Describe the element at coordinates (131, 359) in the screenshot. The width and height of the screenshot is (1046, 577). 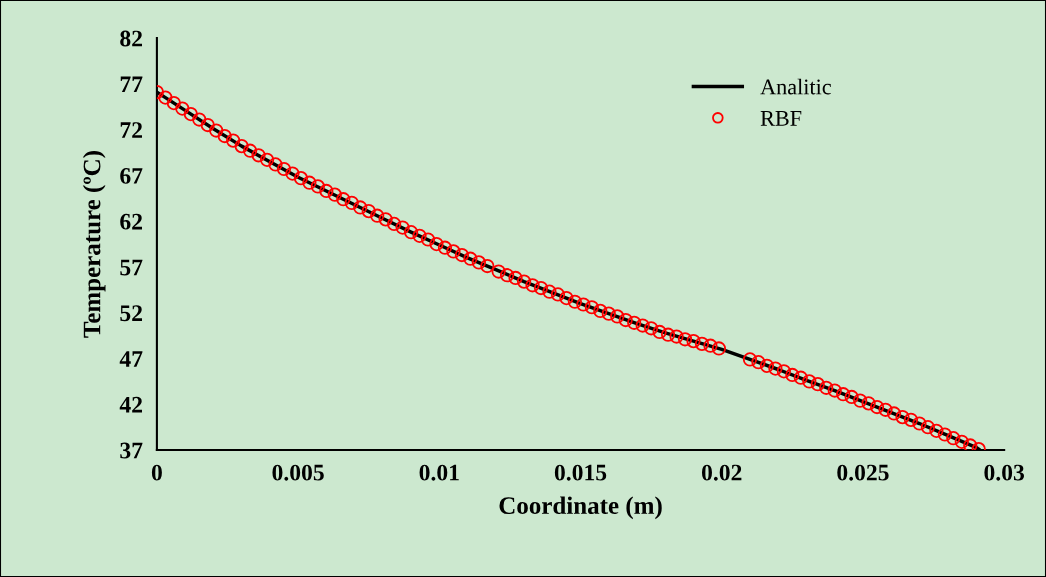
I see `y-tick-label: 47` at that location.